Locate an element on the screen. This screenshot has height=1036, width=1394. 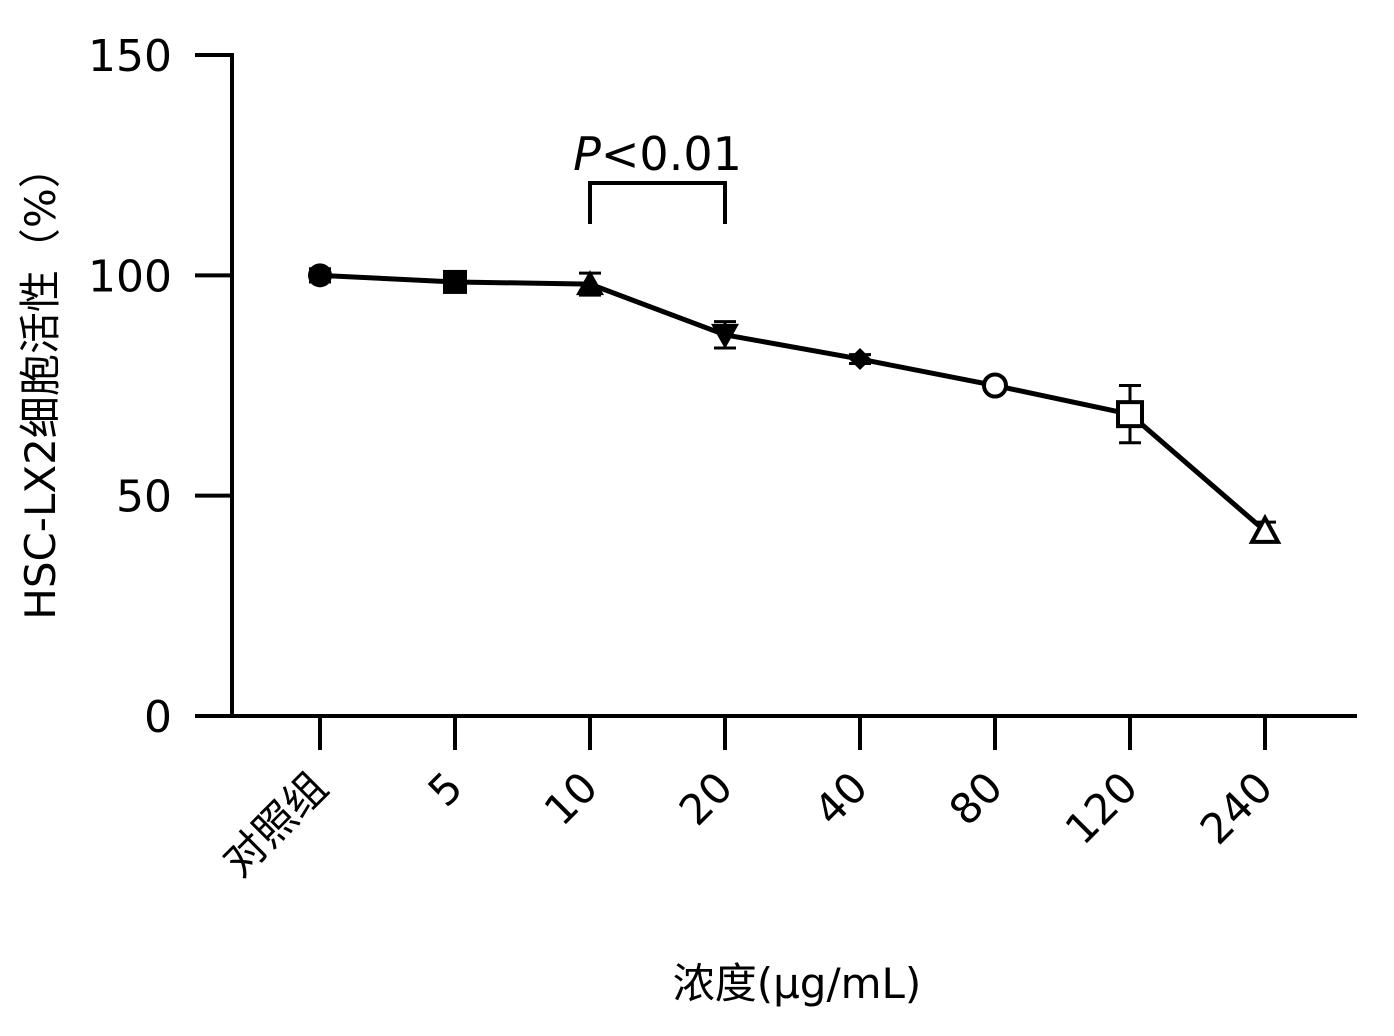
significance-label-p: P is located at coordinates (587, 154).